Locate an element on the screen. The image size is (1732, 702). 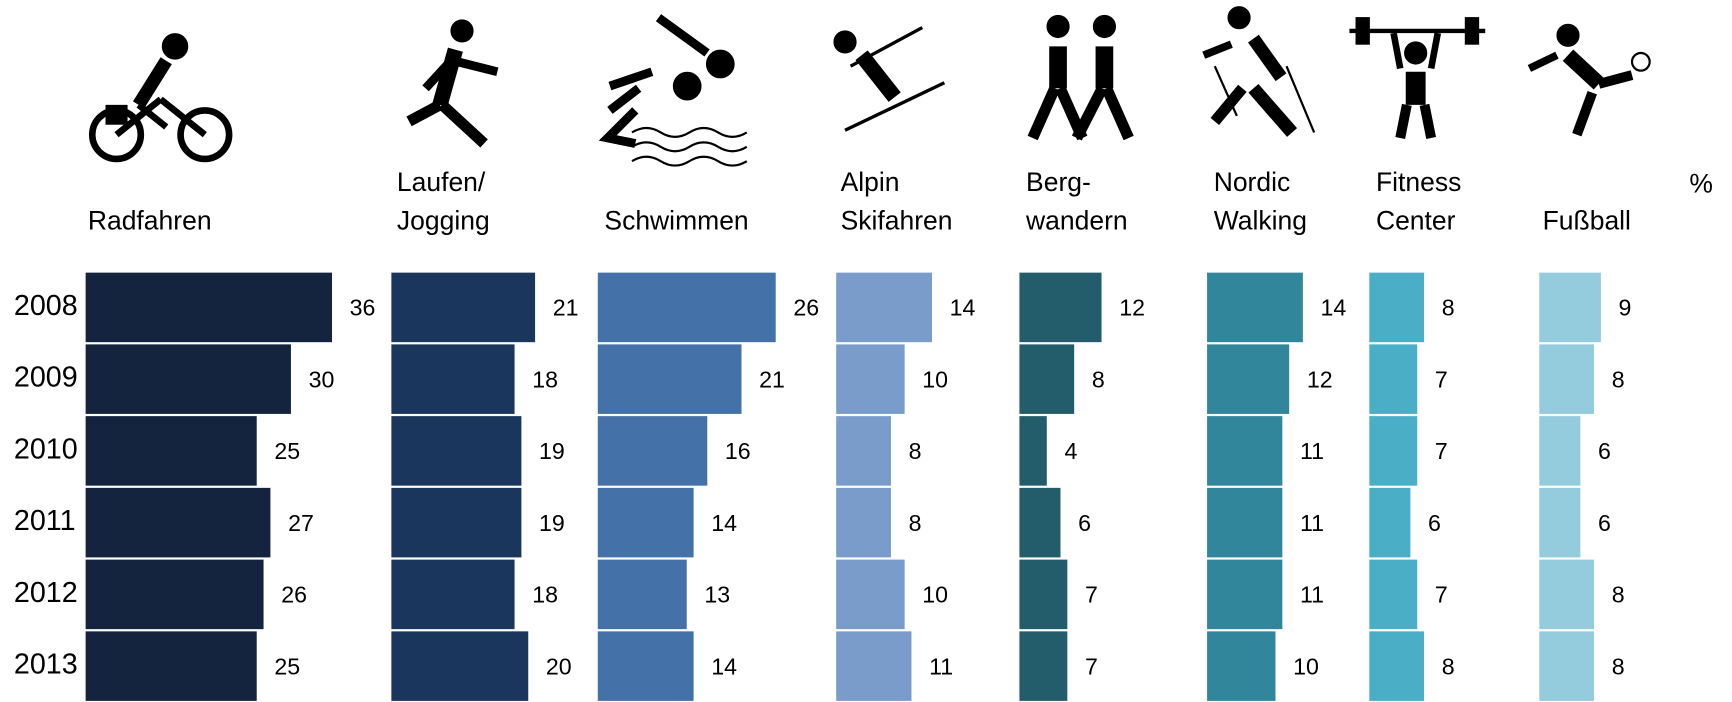
series-label: Alpin Skifahren is located at coordinates (896, 202).